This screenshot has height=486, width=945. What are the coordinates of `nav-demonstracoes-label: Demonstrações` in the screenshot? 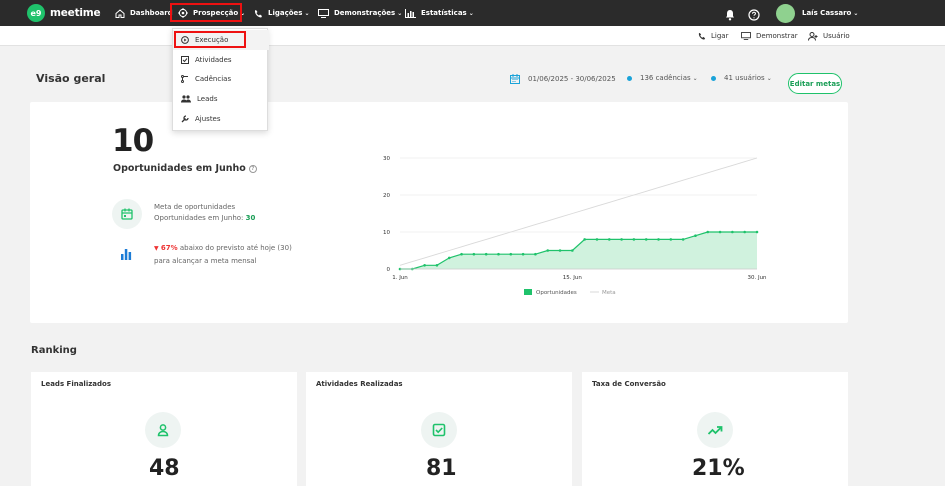 It's located at (365, 13).